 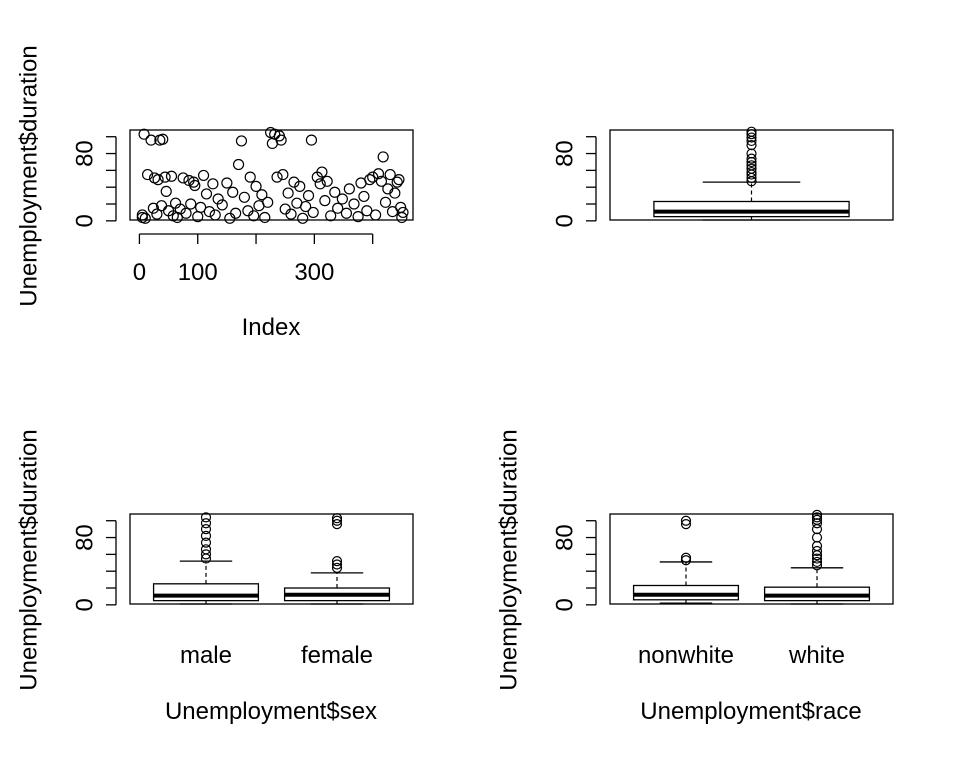 What do you see at coordinates (686, 655) in the screenshot?
I see `x-tick-label: nonwhite` at bounding box center [686, 655].